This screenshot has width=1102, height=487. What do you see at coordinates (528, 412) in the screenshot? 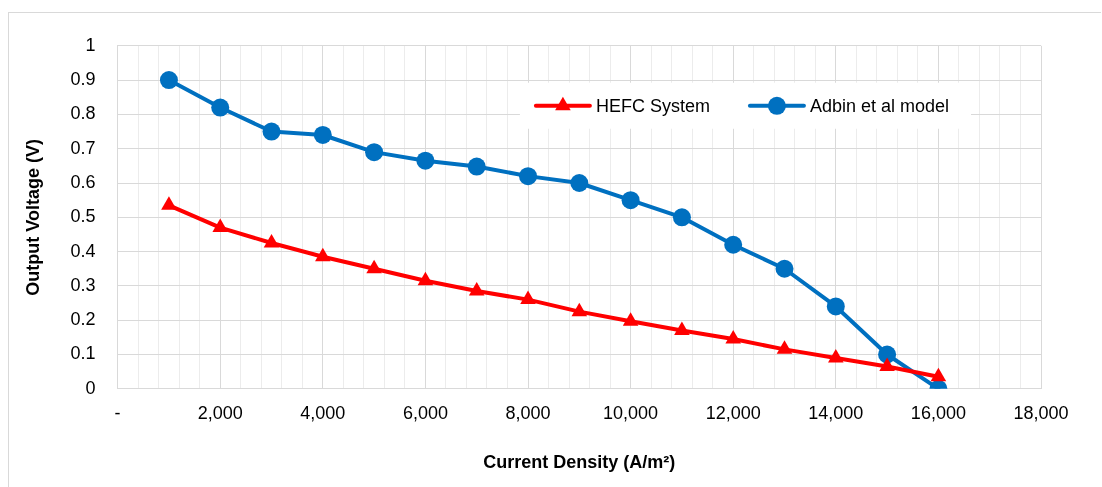
I see `x-tick-label: 8,000` at bounding box center [528, 412].